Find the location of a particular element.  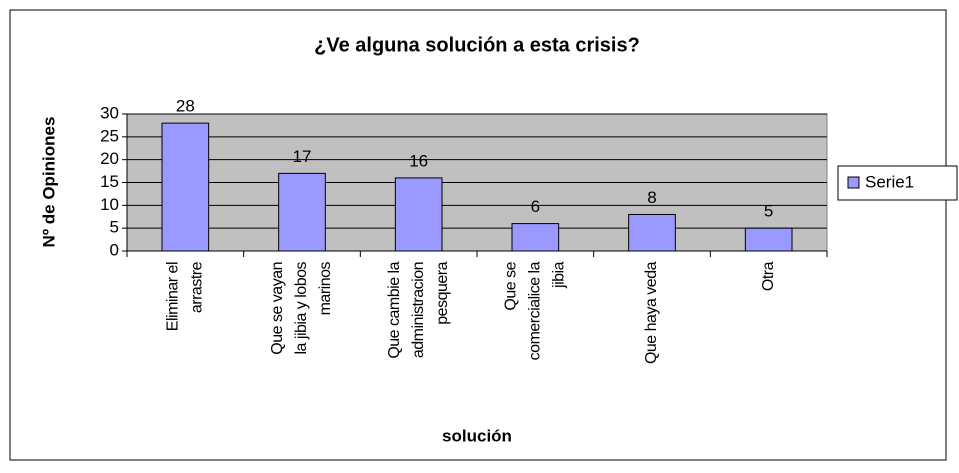

x-tick-label: Que cambie la is located at coordinates (394, 309).